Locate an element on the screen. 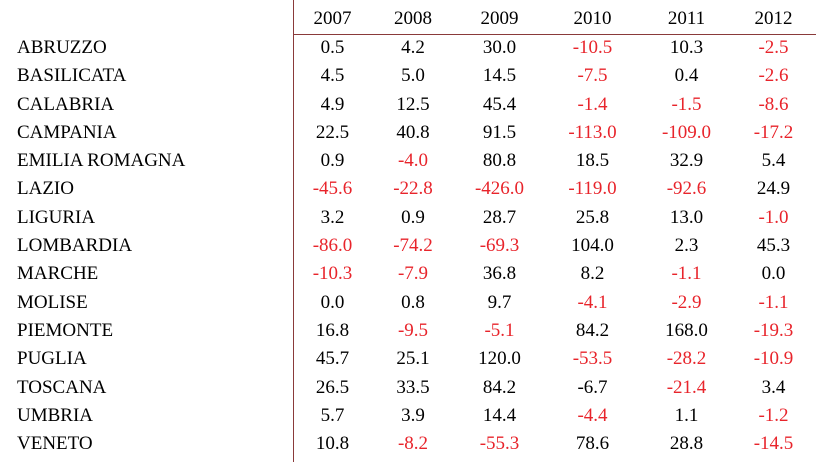 Image resolution: width=816 pixels, height=462 pixels. value-cell: 0.4 is located at coordinates (686, 76).